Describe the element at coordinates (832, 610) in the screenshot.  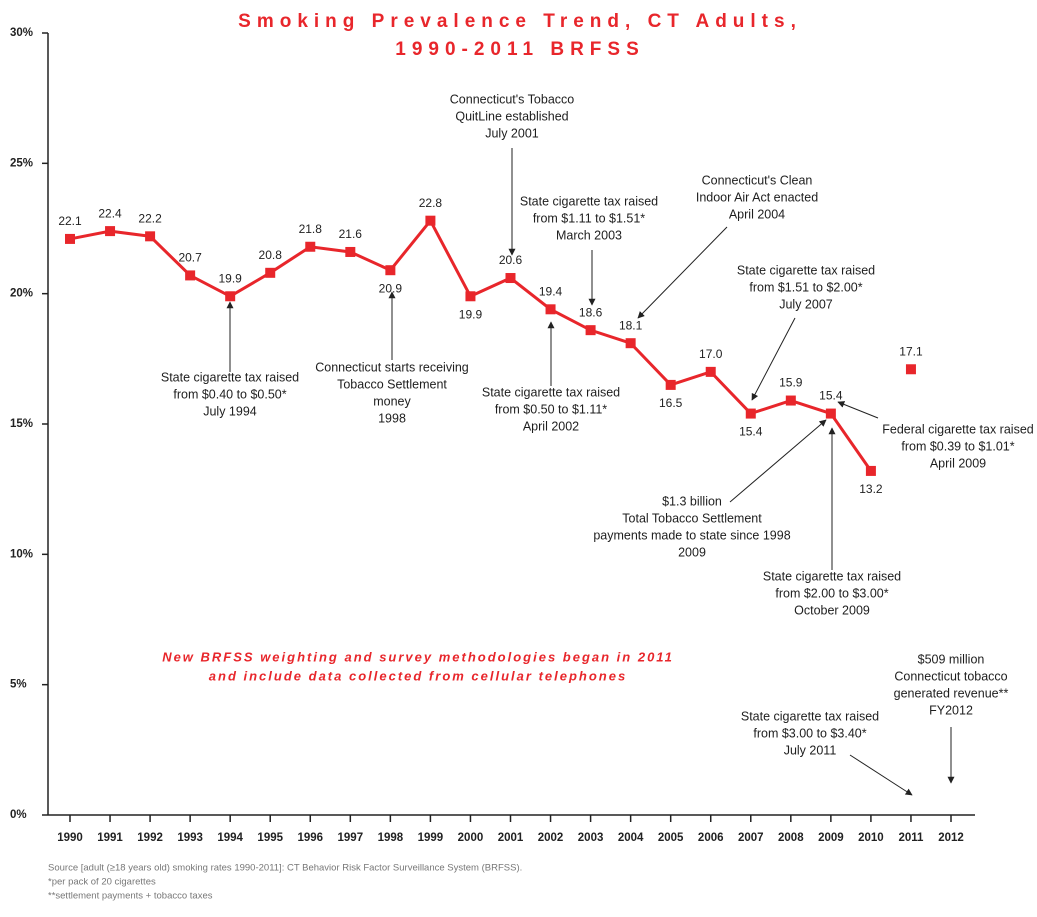
I see `annotation: October 2009` at that location.